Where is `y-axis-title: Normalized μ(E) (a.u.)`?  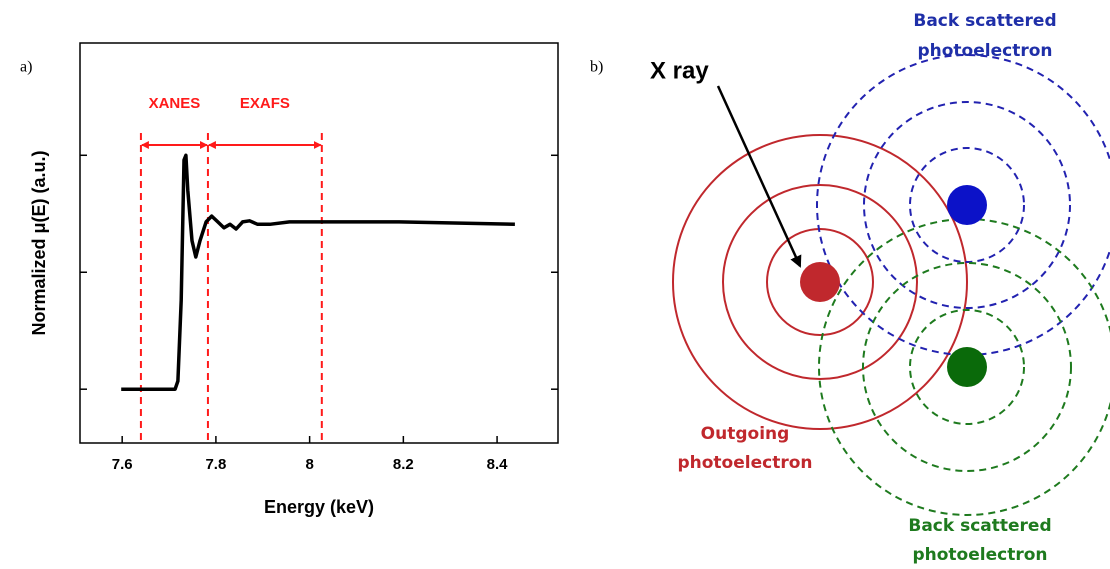 y-axis-title: Normalized μ(E) (a.u.) is located at coordinates (39, 242).